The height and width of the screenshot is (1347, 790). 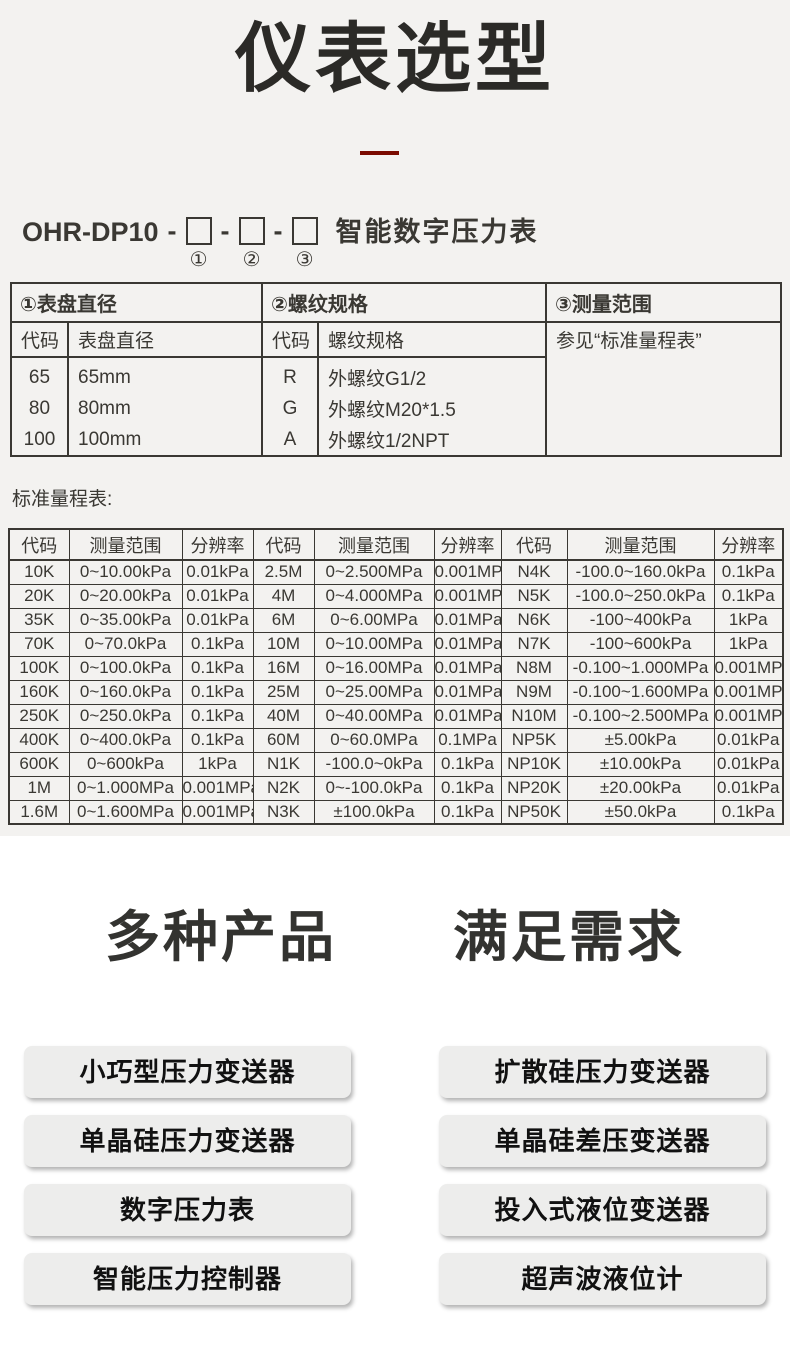 I want to click on products-heading: 多种产品 满足需求, so click(x=394, y=937).